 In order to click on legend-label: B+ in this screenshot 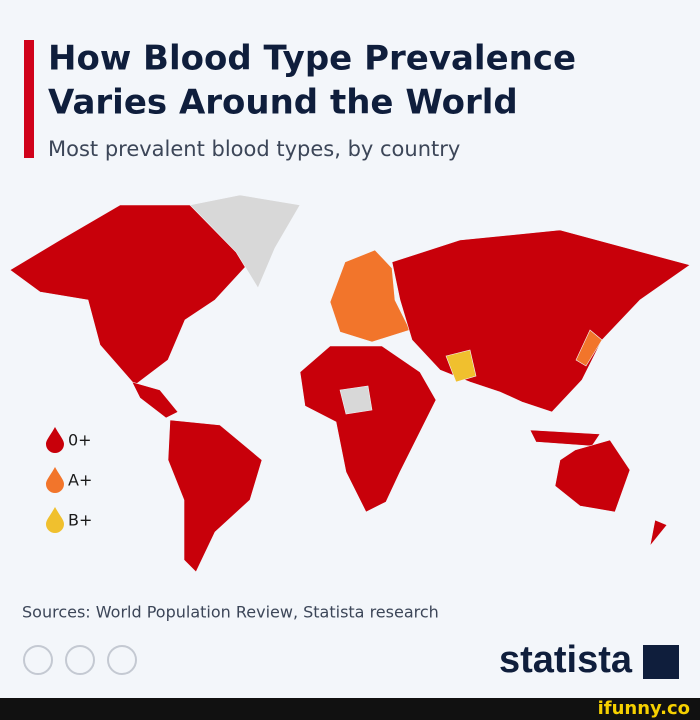, I will do `click(80, 520)`.